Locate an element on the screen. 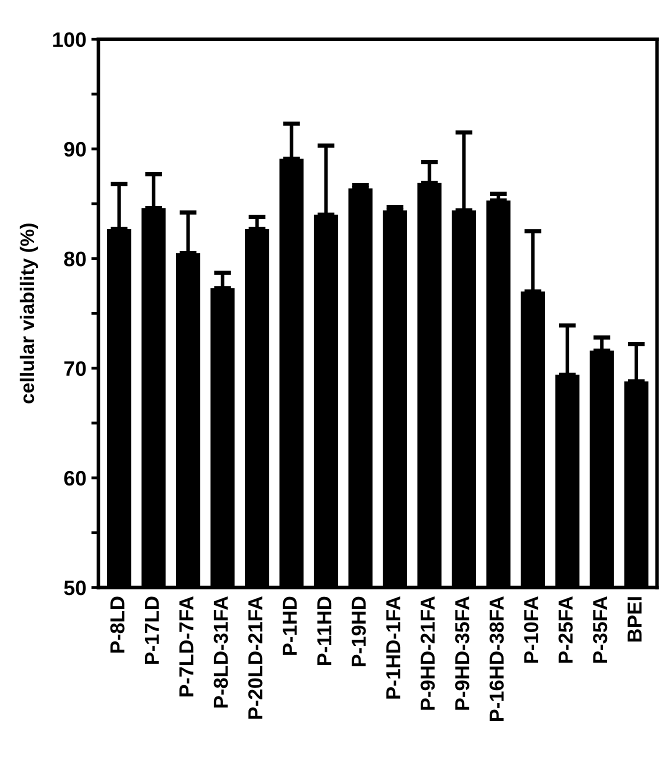 The height and width of the screenshot is (770, 665). x-tick-label: P-35FA is located at coordinates (600, 629).